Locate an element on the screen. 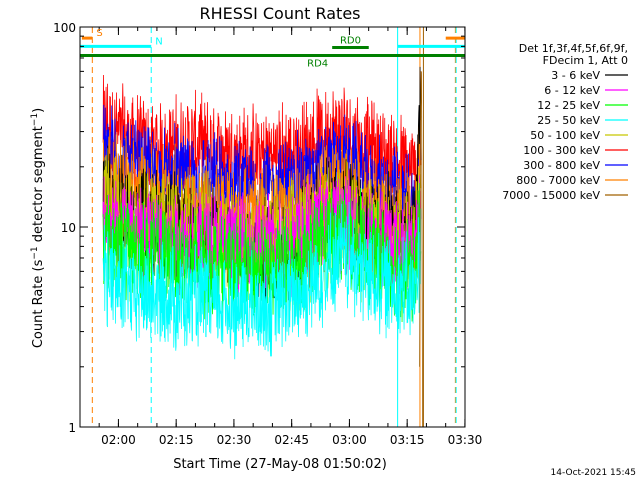 This screenshot has width=640, height=480. x-tick-label: 03:00 is located at coordinates (349, 440).